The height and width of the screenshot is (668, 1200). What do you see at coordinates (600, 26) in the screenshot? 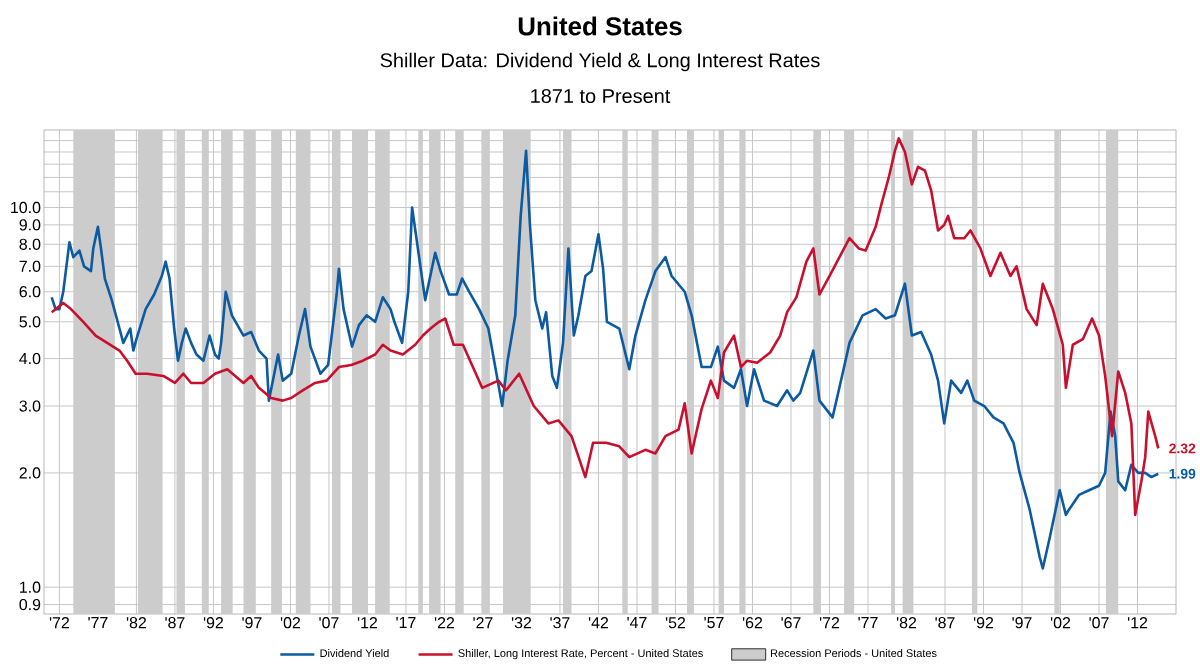
I see `chart-title: United States` at bounding box center [600, 26].